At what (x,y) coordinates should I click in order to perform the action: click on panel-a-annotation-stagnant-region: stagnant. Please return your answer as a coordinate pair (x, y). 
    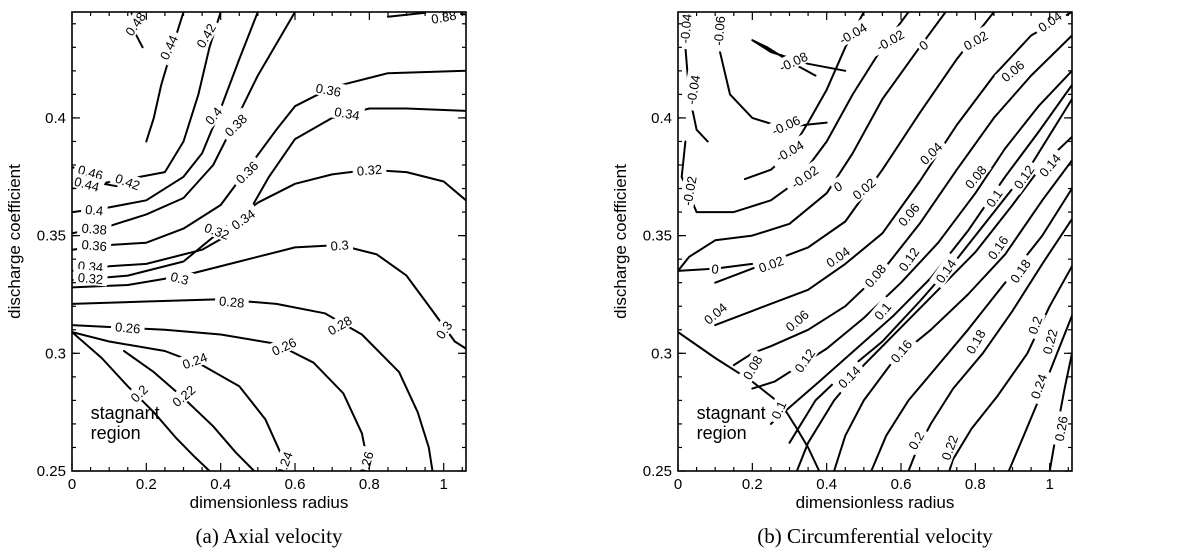
    Looking at the image, I should click on (125, 413).